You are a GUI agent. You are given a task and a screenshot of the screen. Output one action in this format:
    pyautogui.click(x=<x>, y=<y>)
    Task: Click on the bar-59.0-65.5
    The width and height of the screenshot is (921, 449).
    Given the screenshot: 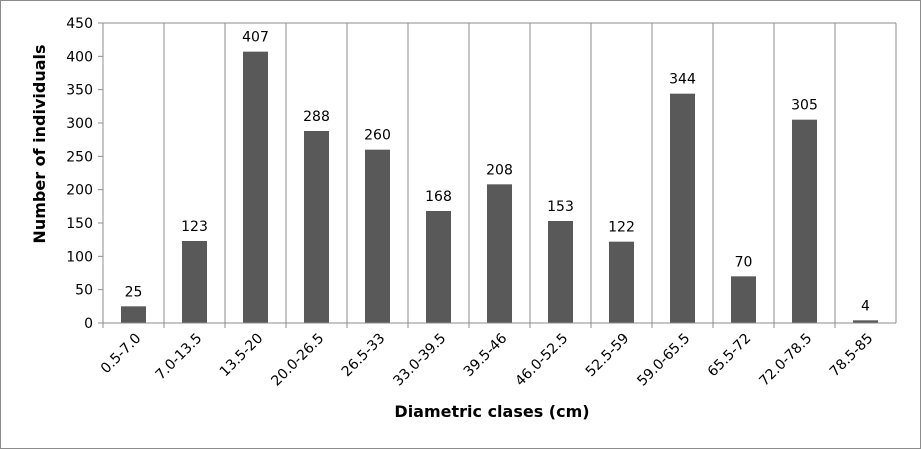 What is the action you would take?
    pyautogui.click(x=682, y=208)
    